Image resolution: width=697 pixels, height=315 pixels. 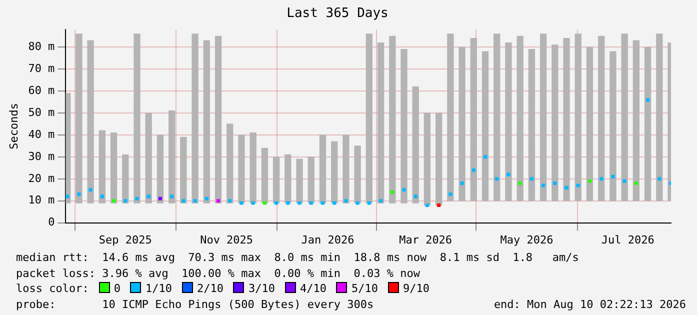 I want to click on y-tick-label: 70 m, so click(x=42, y=68).